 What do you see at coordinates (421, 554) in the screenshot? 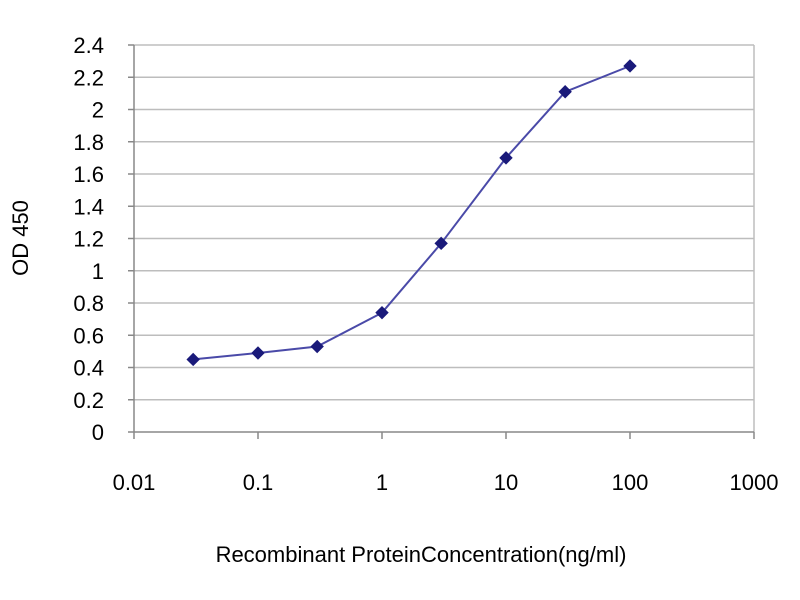
I see `x-axis-title: Recombinant ProteinConcentration(ng/ml)` at bounding box center [421, 554].